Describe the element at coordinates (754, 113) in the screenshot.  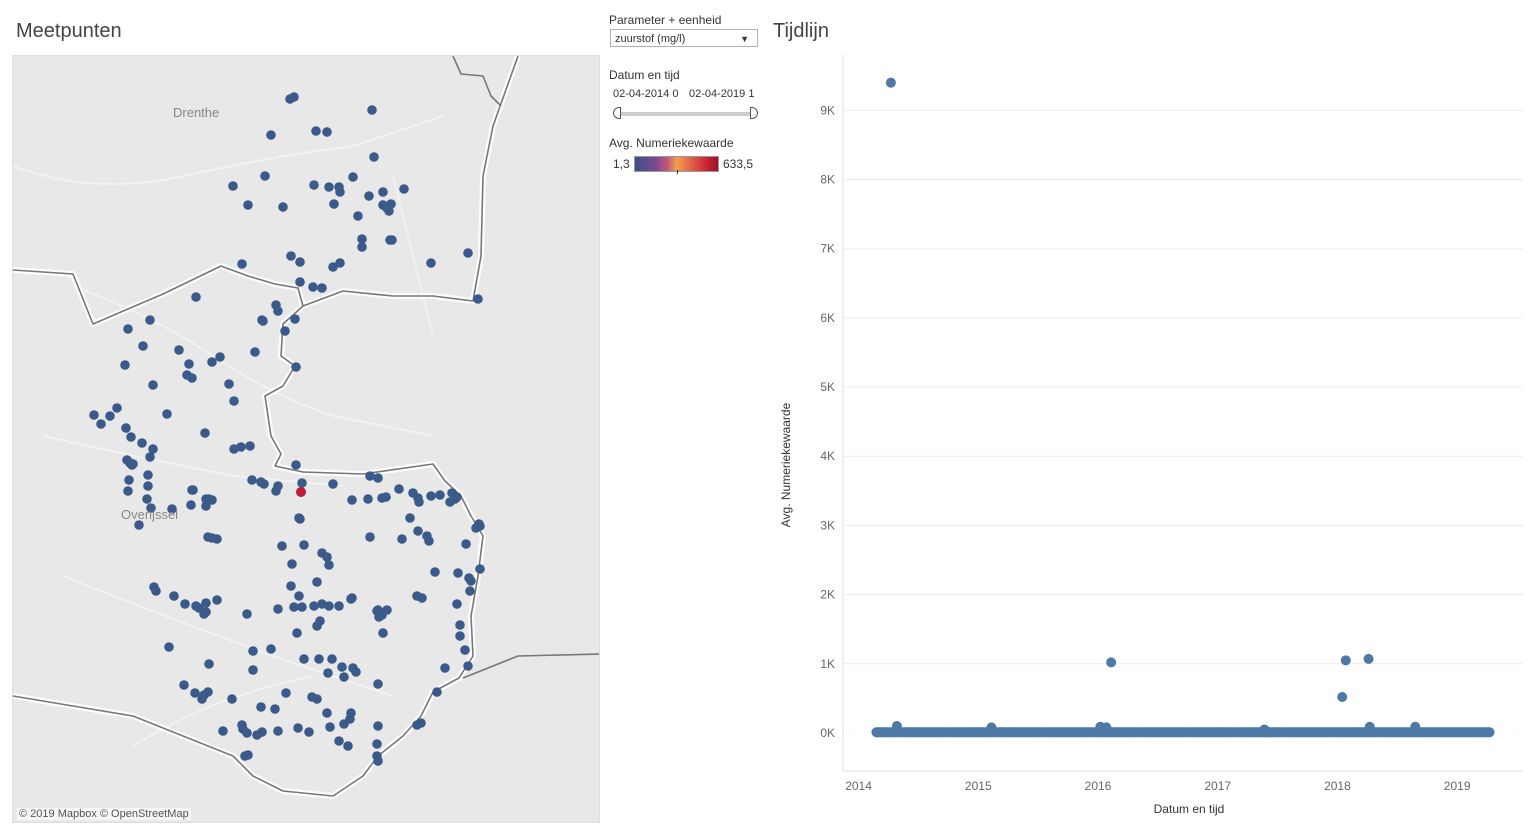
I see `date-slider-end-handle` at that location.